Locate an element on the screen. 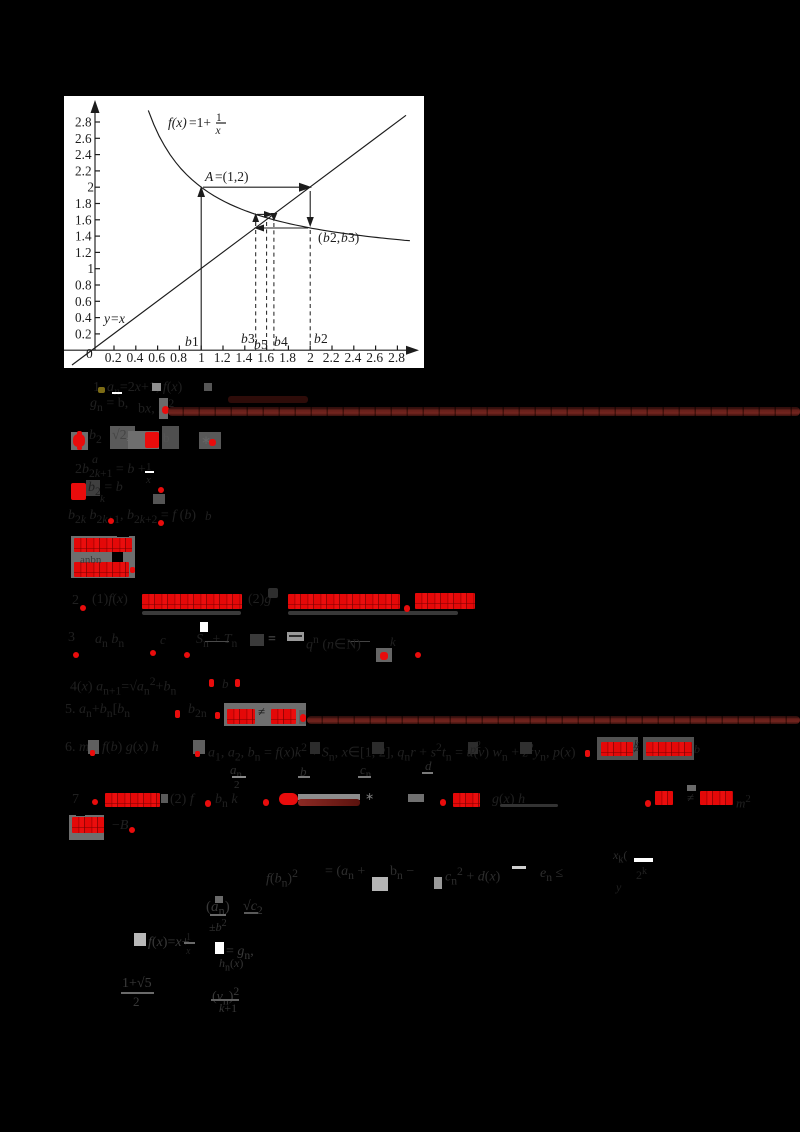 The width and height of the screenshot is (800, 1132). svg-text: =1+ is located at coordinates (200, 122).